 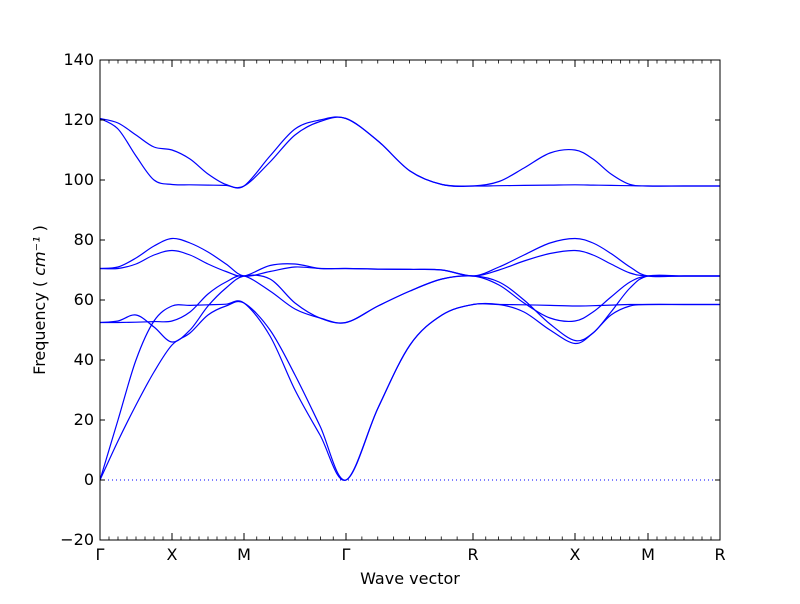 I want to click on y-axis-label: Frequency ( cm⁻¹ ), so click(x=39, y=300).